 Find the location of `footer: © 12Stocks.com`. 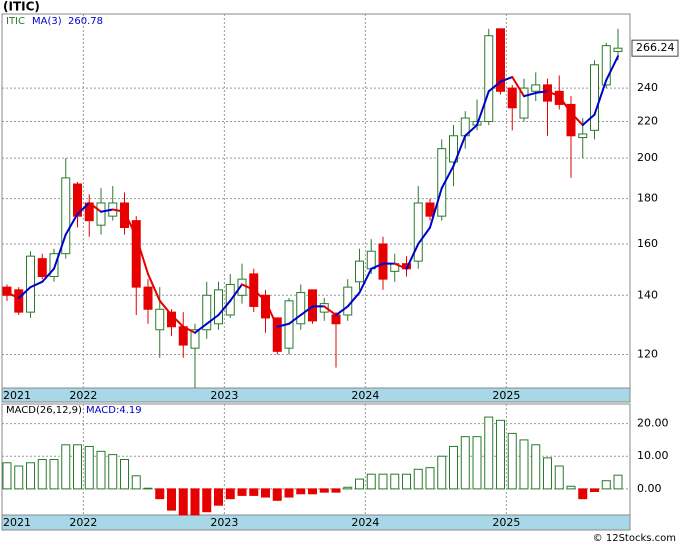

footer: © 12Stocks.com is located at coordinates (634, 538).